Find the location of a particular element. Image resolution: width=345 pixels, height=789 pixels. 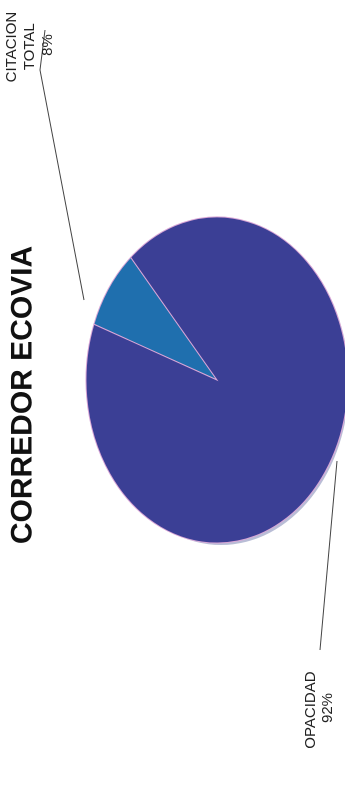

slice-label-citacion: CITACION TOTAL 8% is located at coordinates (29, 45).